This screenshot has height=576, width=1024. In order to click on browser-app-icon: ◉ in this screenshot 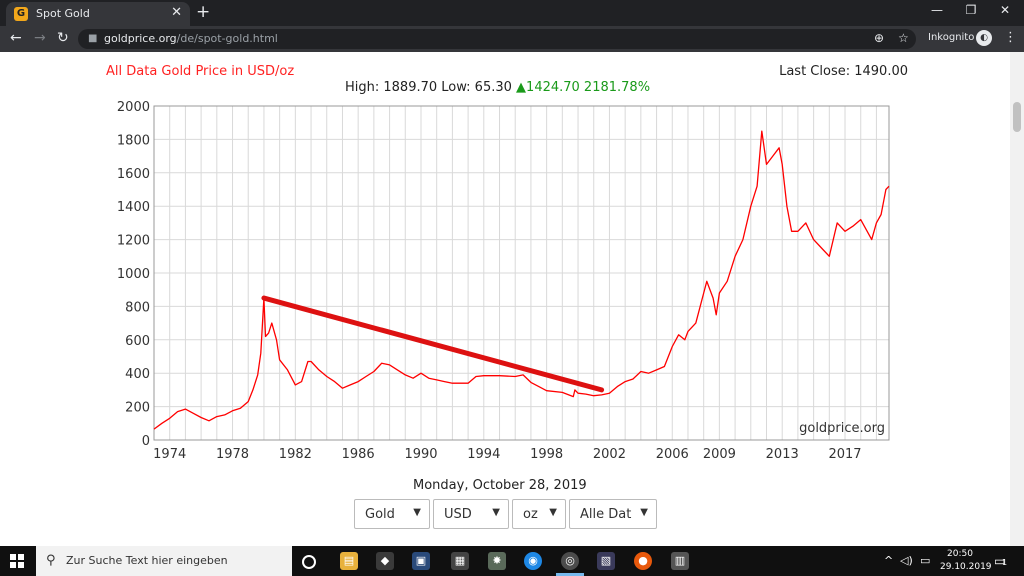, I will do `click(533, 561)`.